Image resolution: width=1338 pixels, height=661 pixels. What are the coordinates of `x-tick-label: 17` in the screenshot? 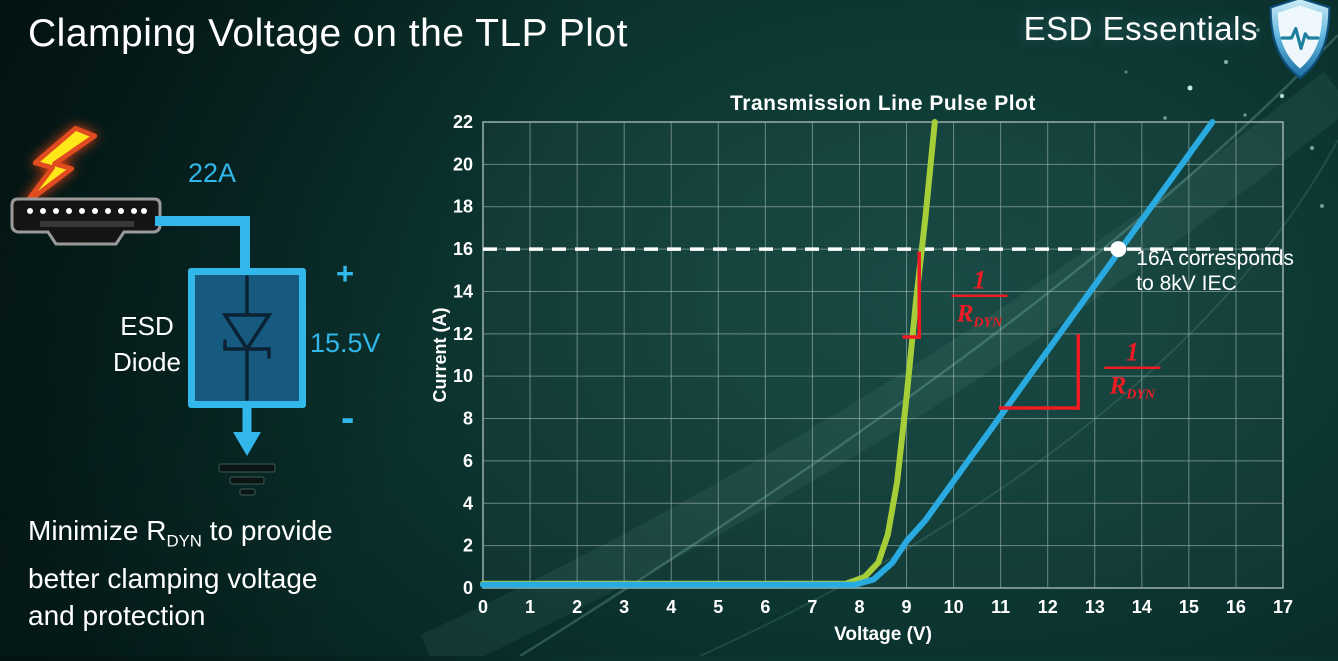 It's located at (1283, 607).